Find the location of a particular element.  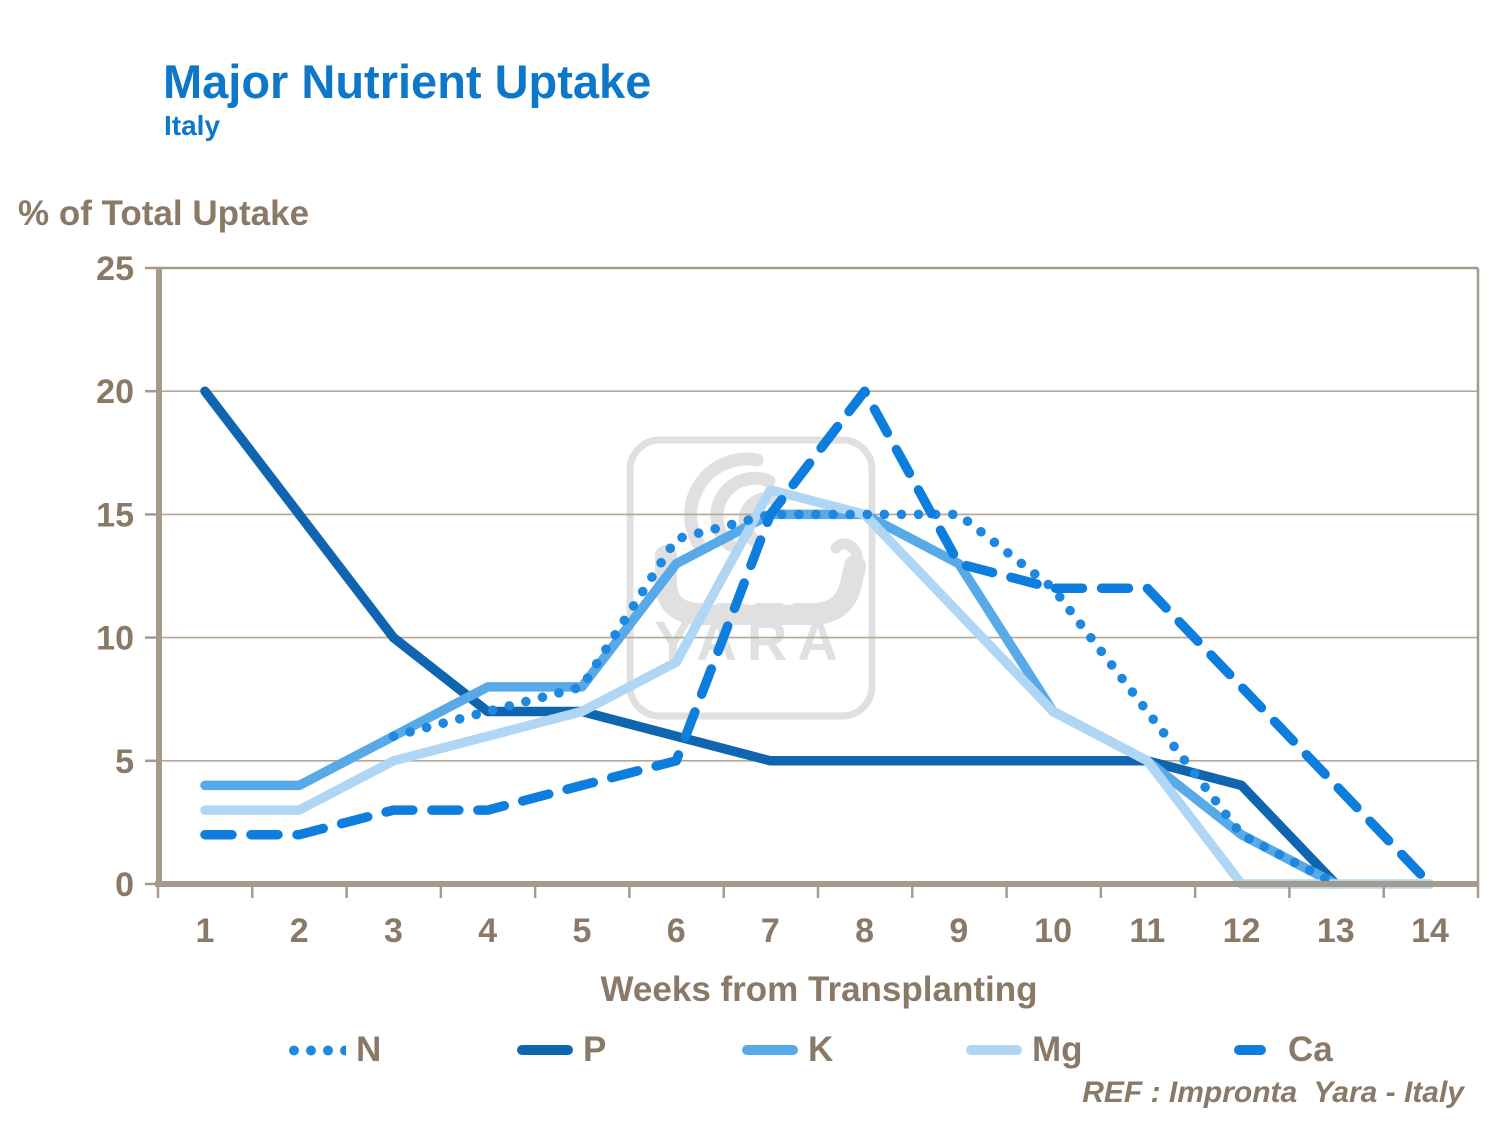

page-title: Major Nutrient Uptake is located at coordinates (407, 81).